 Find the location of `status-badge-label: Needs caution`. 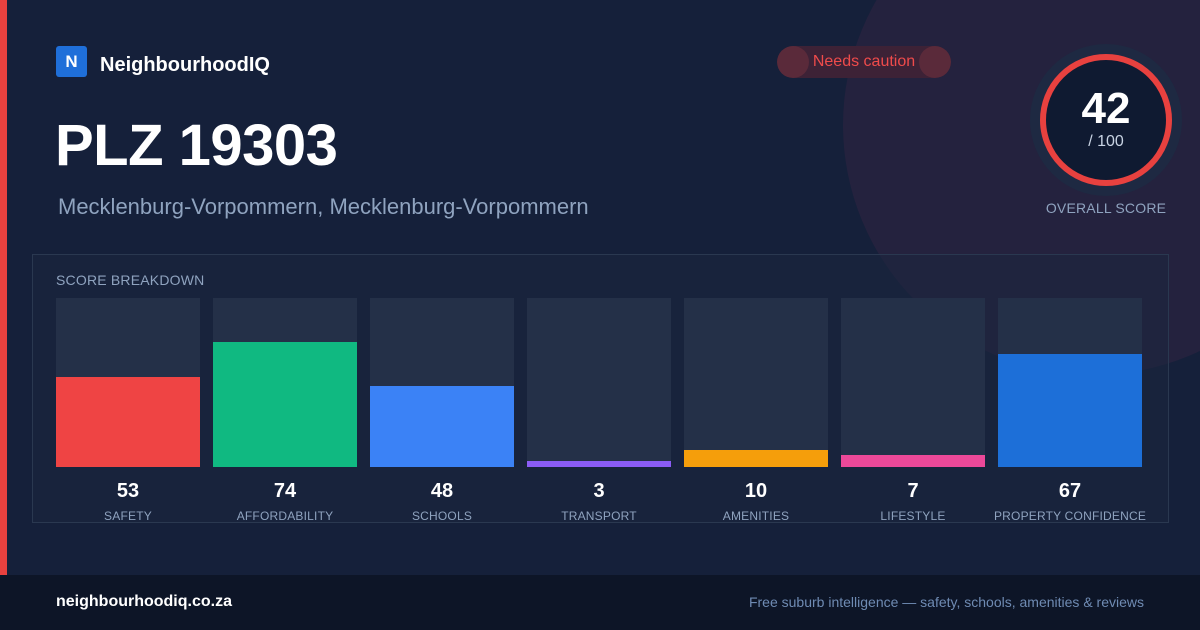

status-badge-label: Needs caution is located at coordinates (864, 61).